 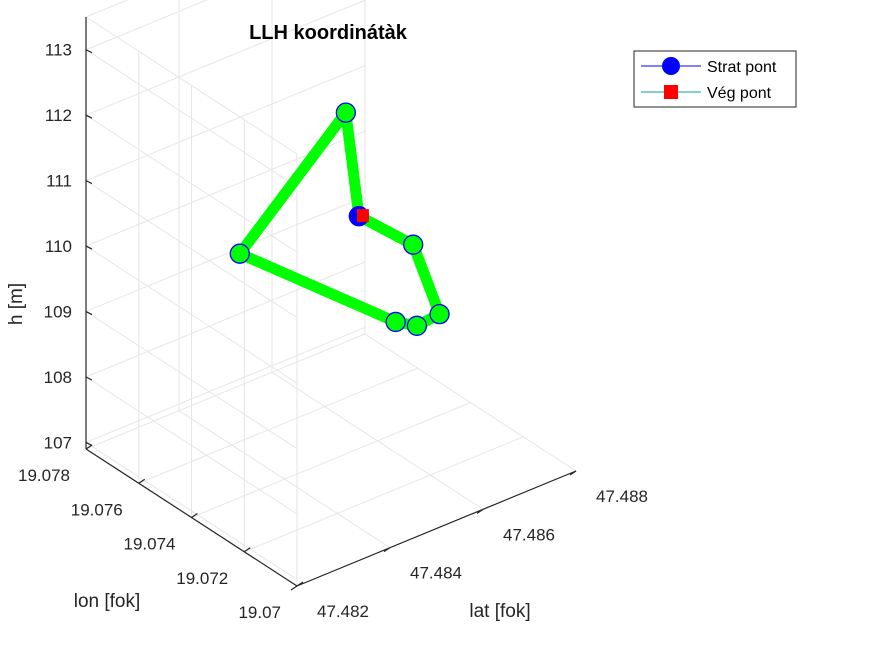 I want to click on y-tick-label-1: 19.072, so click(x=202, y=578).